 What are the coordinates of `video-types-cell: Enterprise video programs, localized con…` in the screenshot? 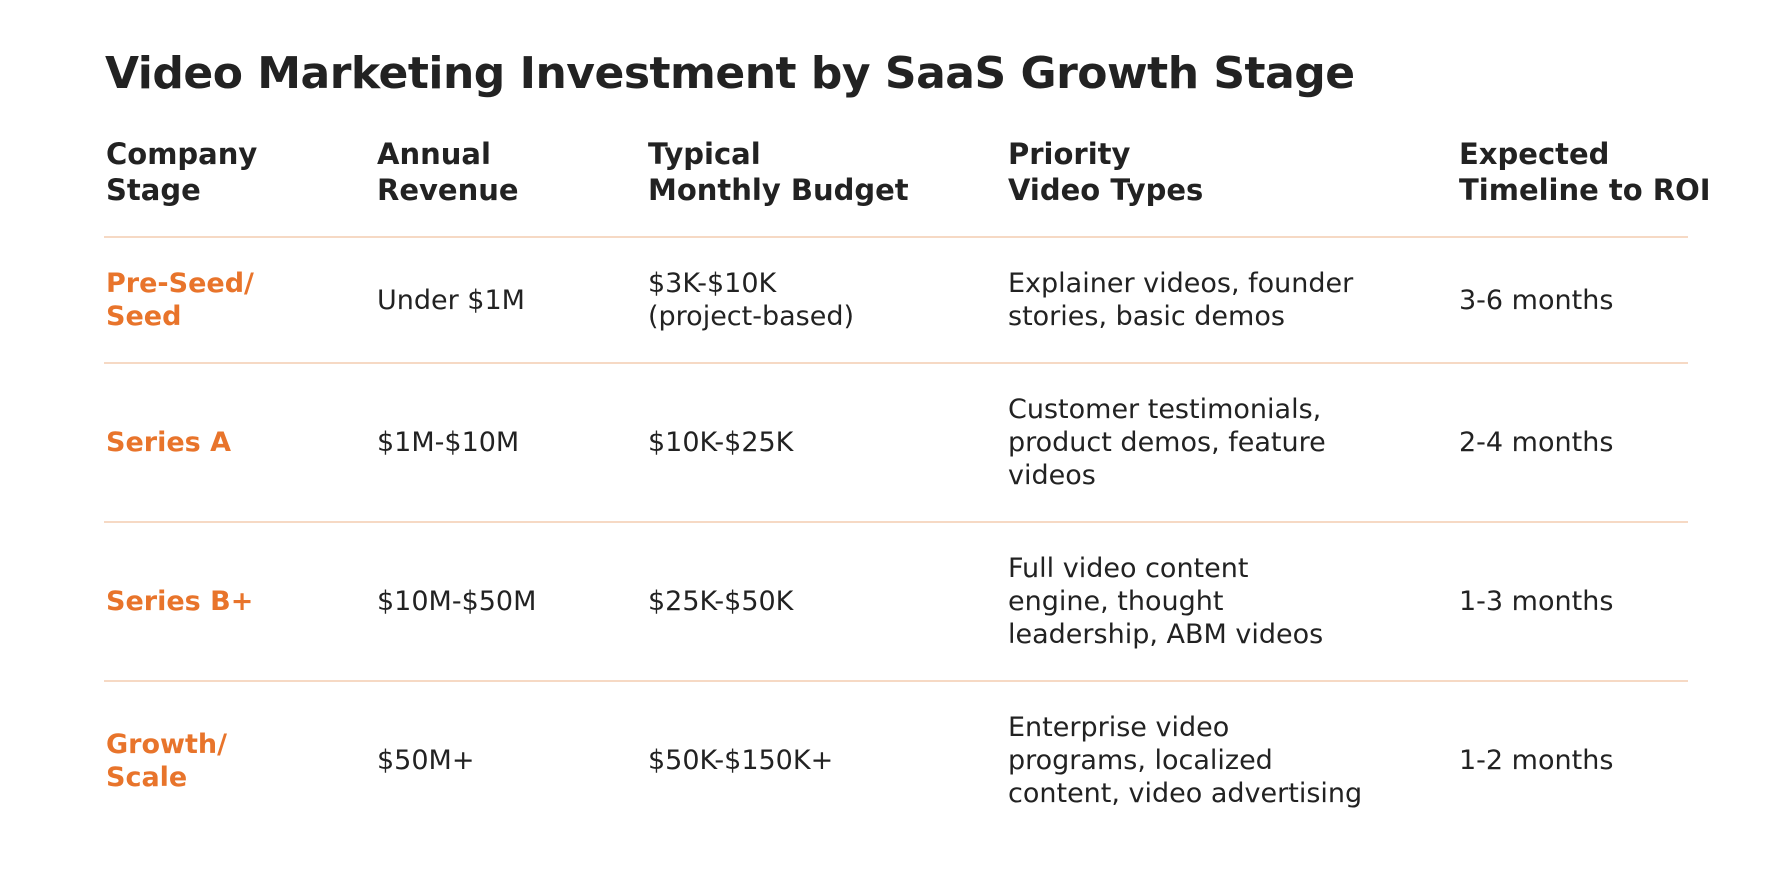 It's located at (1185, 760).